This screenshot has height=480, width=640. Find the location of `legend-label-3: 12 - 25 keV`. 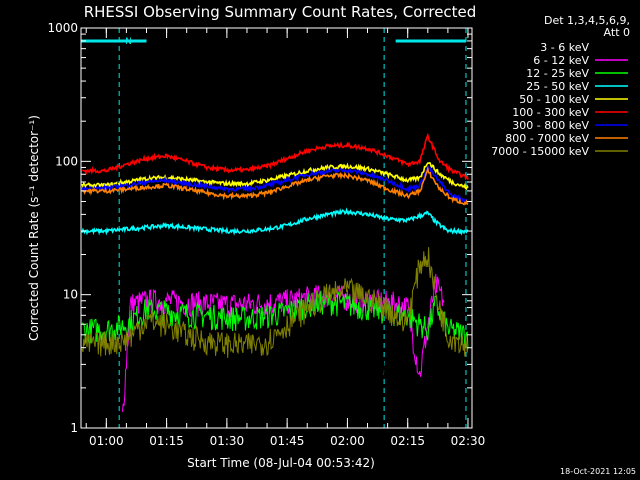

legend-label-3: 12 - 25 keV is located at coordinates (557, 73).